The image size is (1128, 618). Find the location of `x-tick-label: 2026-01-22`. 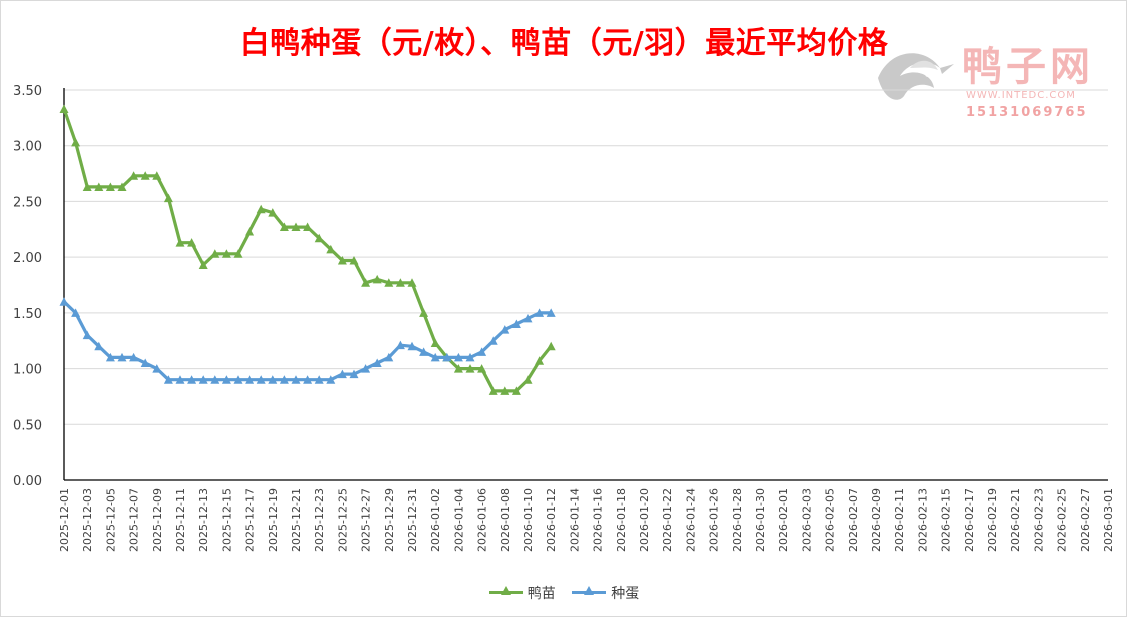

x-tick-label: 2026-01-22 is located at coordinates (667, 520).